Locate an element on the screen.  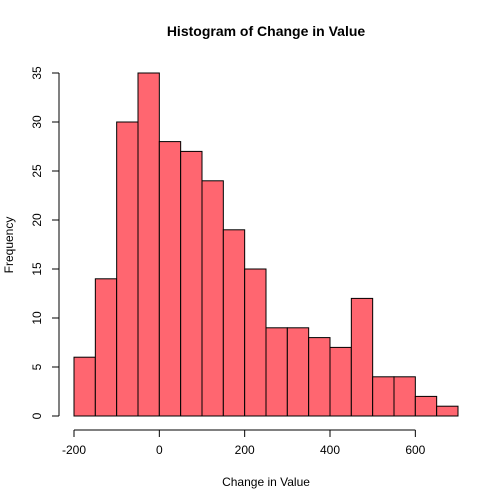
x-tick-label: 600 is located at coordinates (415, 450).